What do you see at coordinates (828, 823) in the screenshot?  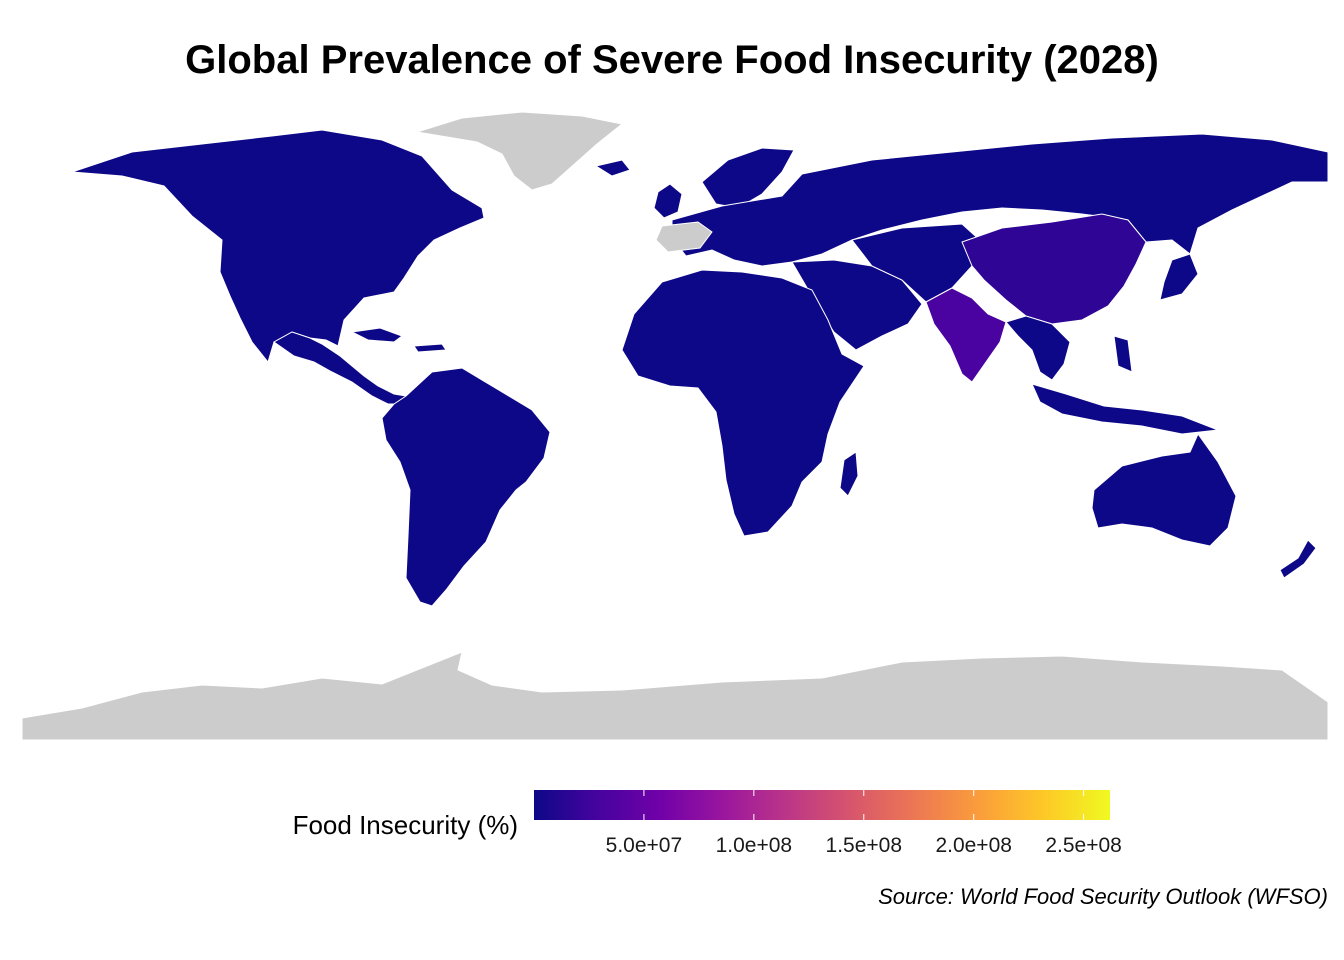 I see `legend-ticks: 5.0e+07 1.0e+08 1.5e+08 2.0e+08 2.5e+08` at bounding box center [828, 823].